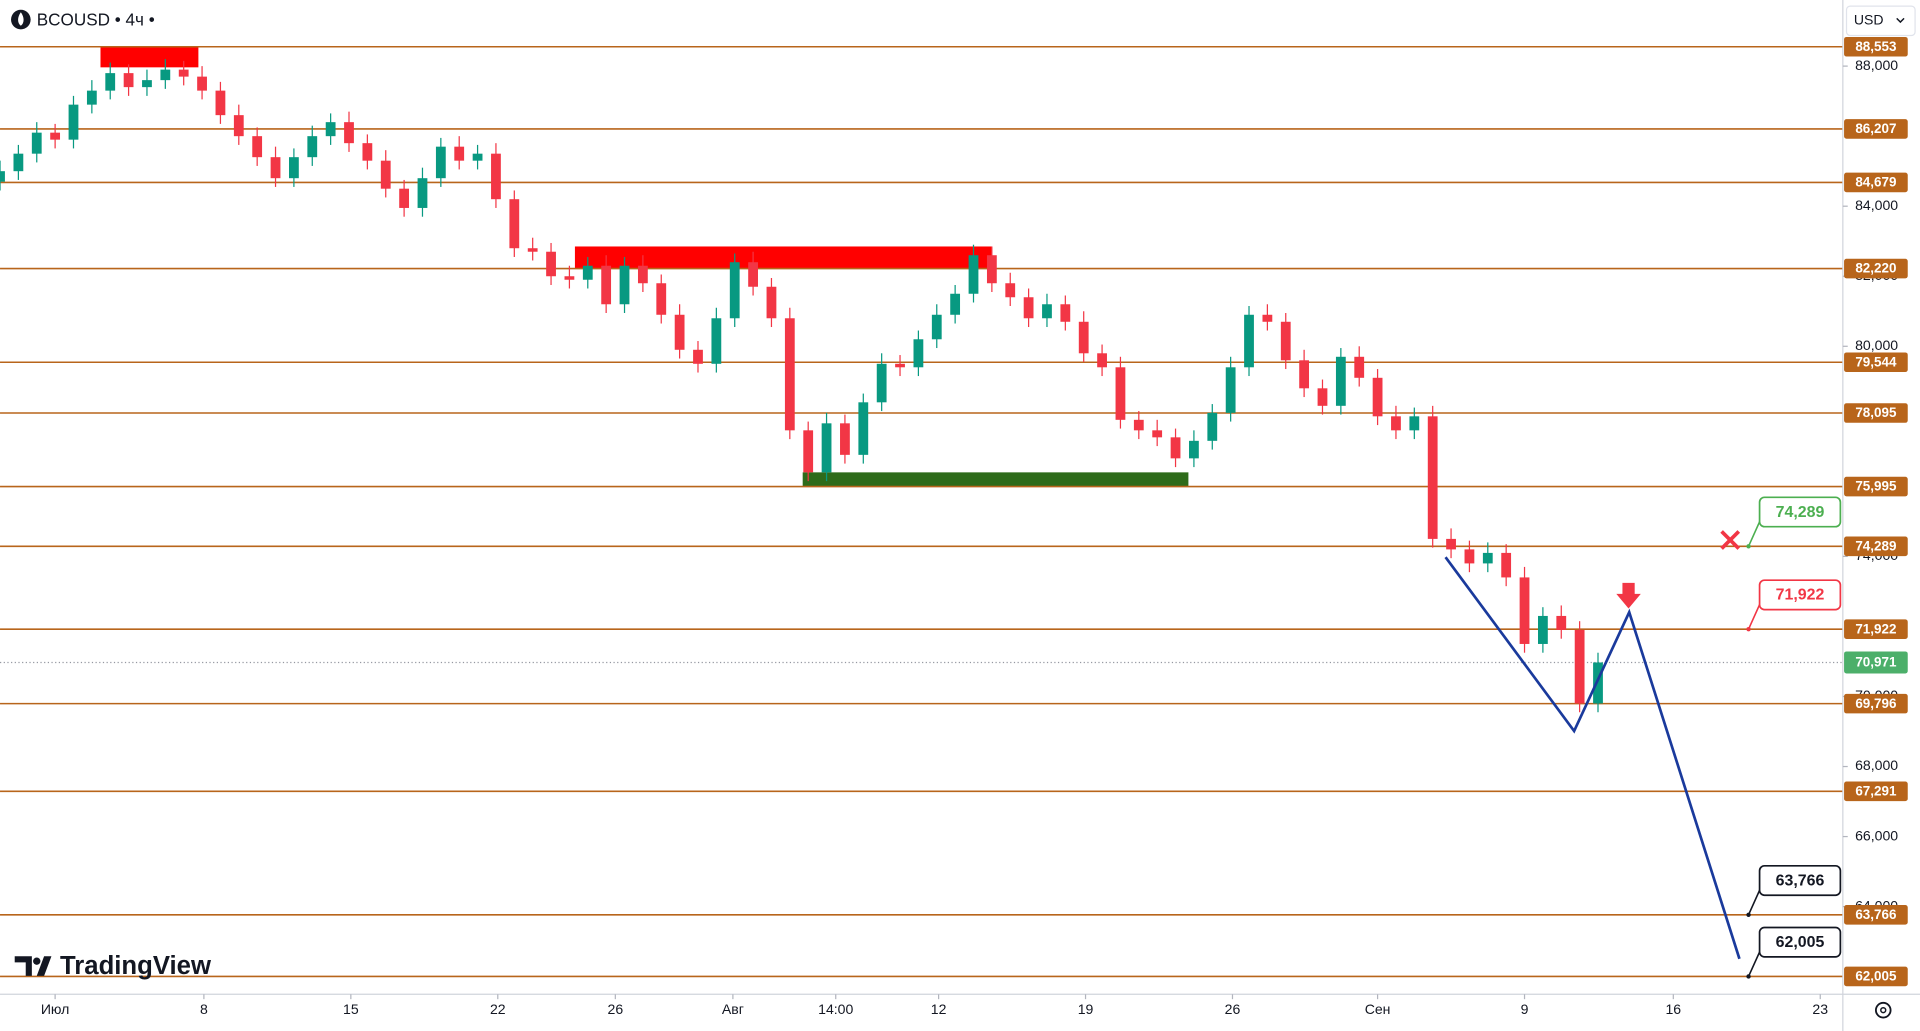 This screenshot has width=1920, height=1031. Describe the element at coordinates (1900, 20) in the screenshot. I see `chevron` at that location.